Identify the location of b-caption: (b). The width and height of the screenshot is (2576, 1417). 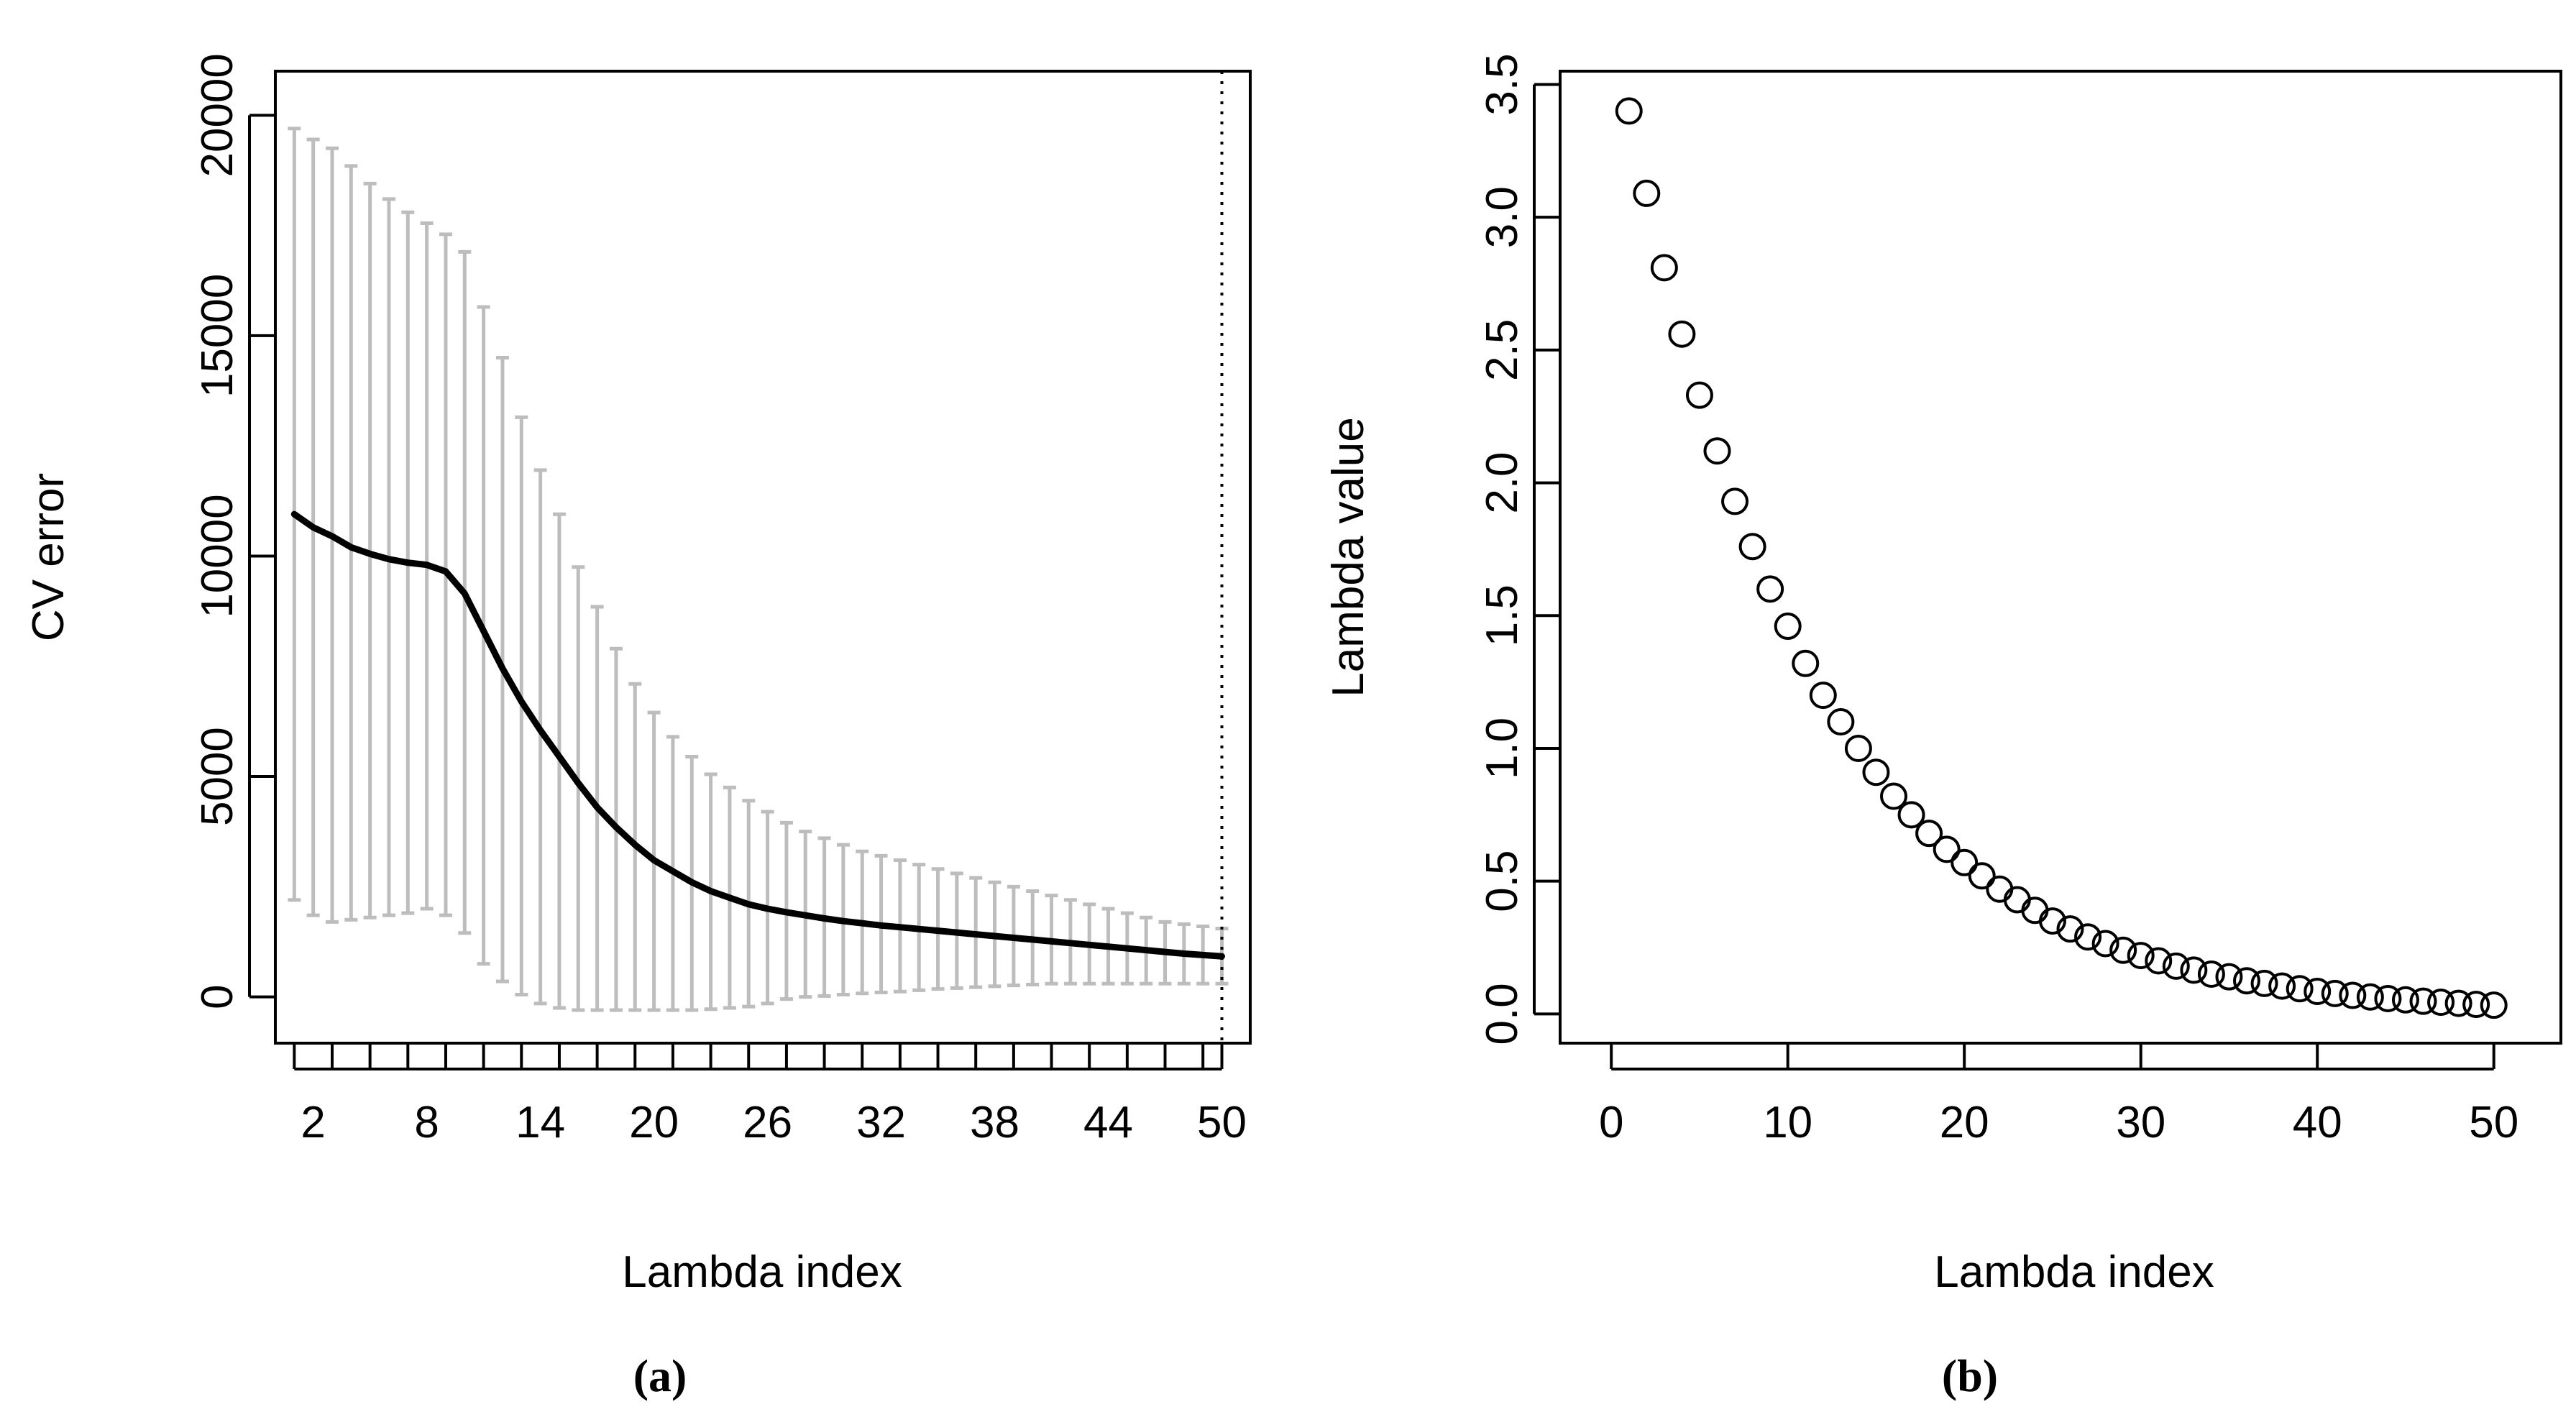
(1970, 1375).